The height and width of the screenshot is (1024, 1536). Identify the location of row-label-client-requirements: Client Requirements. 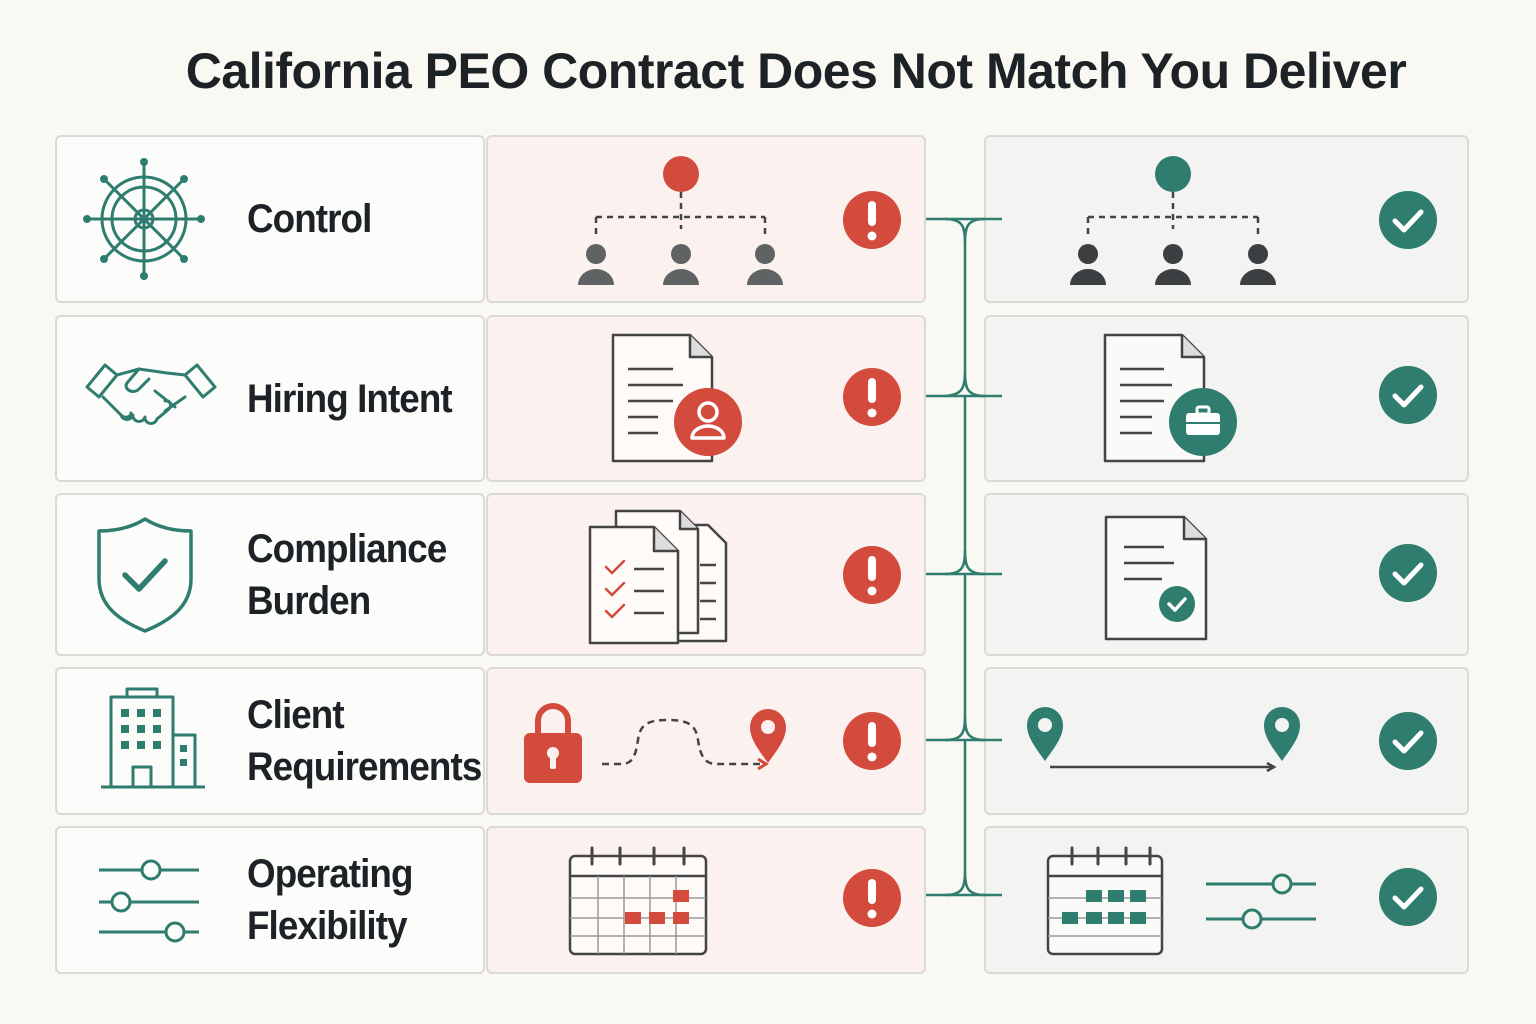
(270, 741).